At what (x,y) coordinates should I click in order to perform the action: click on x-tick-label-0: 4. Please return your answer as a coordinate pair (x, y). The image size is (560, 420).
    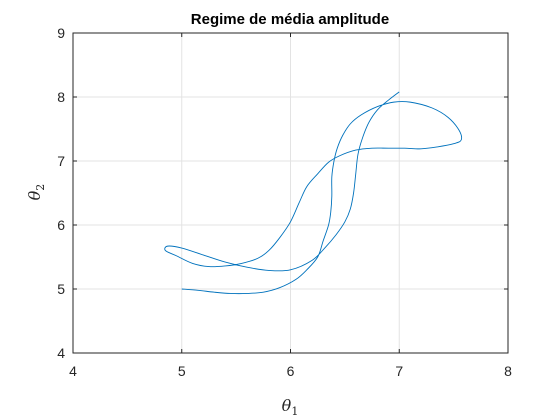
    Looking at the image, I should click on (73, 371).